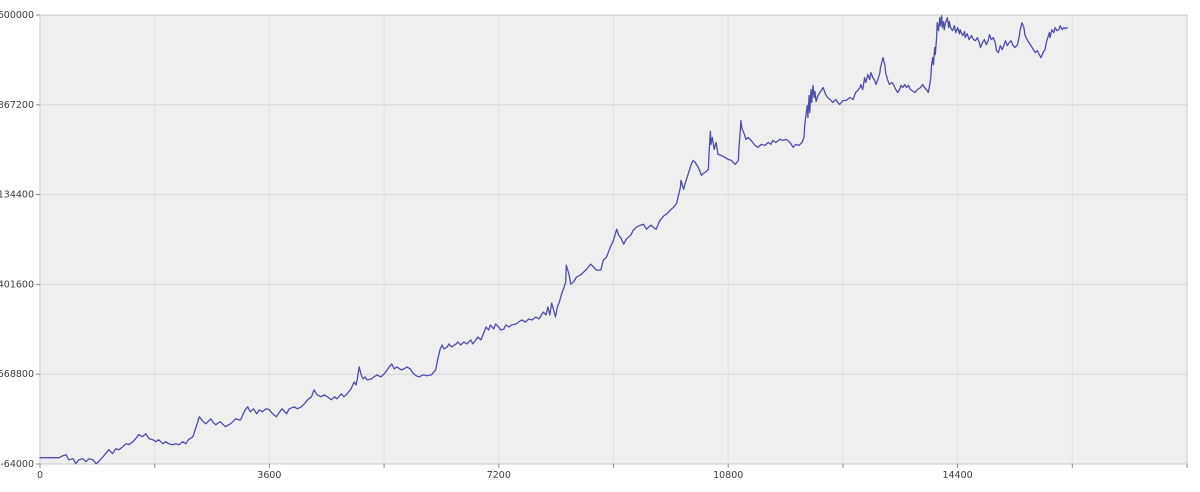 The image size is (1200, 492). Describe the element at coordinates (17, 374) in the screenshot. I see `y-tick-label: 1668800` at that location.